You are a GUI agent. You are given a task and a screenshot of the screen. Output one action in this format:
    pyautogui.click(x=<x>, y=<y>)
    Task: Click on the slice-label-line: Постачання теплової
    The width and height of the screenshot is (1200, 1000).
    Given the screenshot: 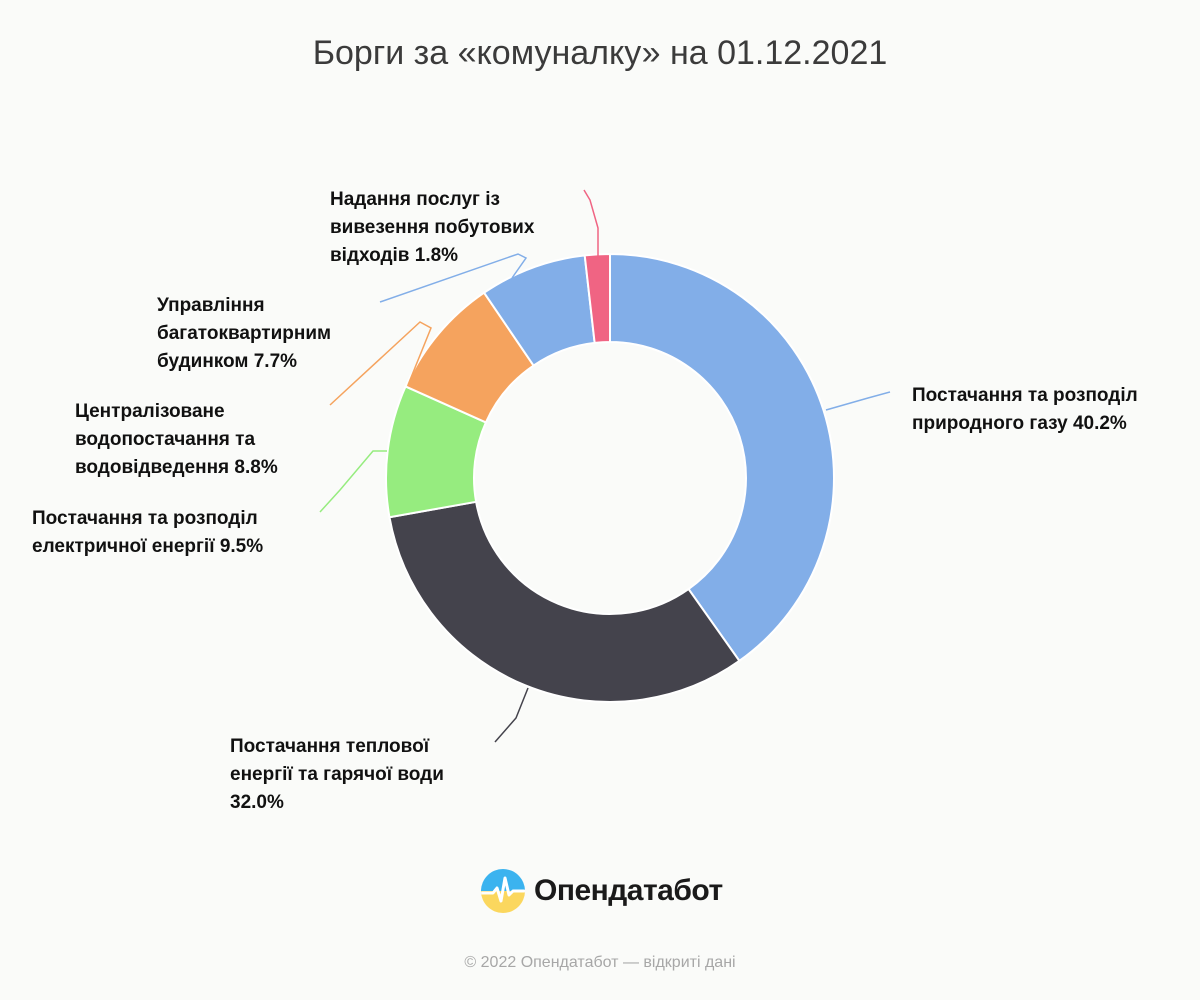 What is the action you would take?
    pyautogui.click(x=330, y=746)
    